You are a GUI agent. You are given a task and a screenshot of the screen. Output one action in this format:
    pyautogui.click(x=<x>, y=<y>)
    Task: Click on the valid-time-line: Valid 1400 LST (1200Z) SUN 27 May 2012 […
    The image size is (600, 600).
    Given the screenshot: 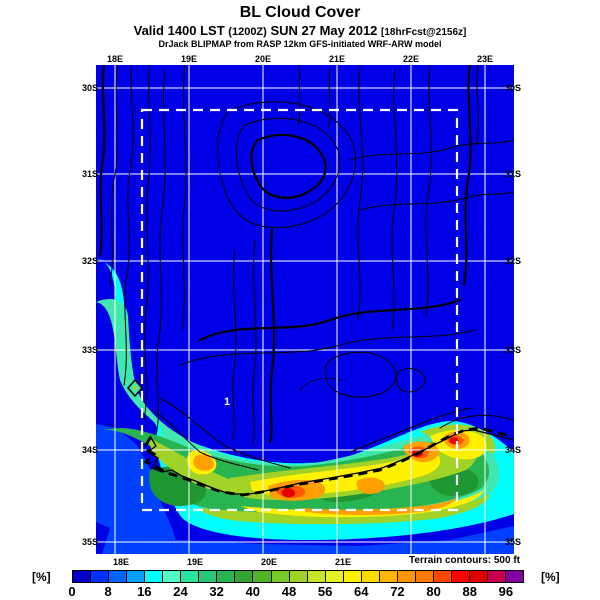 What is the action you would take?
    pyautogui.click(x=300, y=30)
    